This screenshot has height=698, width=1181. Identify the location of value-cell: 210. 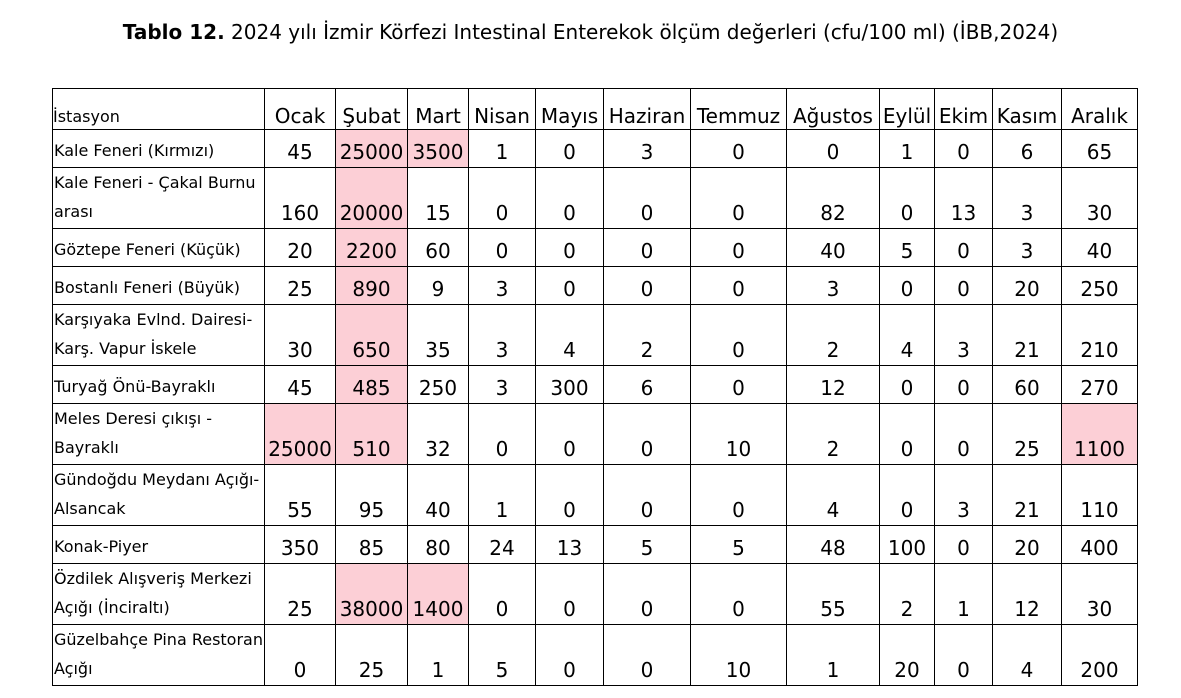
(1099, 335).